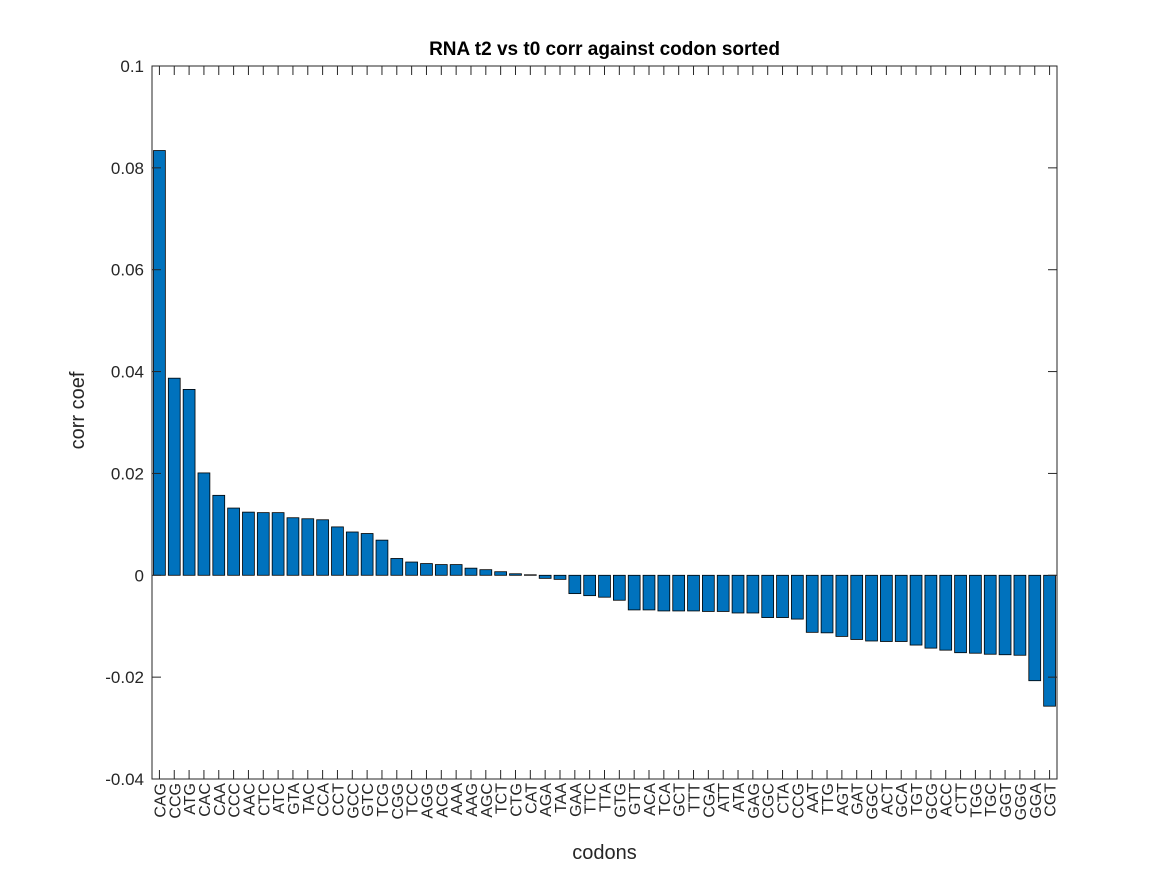 The height and width of the screenshot is (875, 1167). I want to click on y-tick-label: 0.06, so click(127, 270).